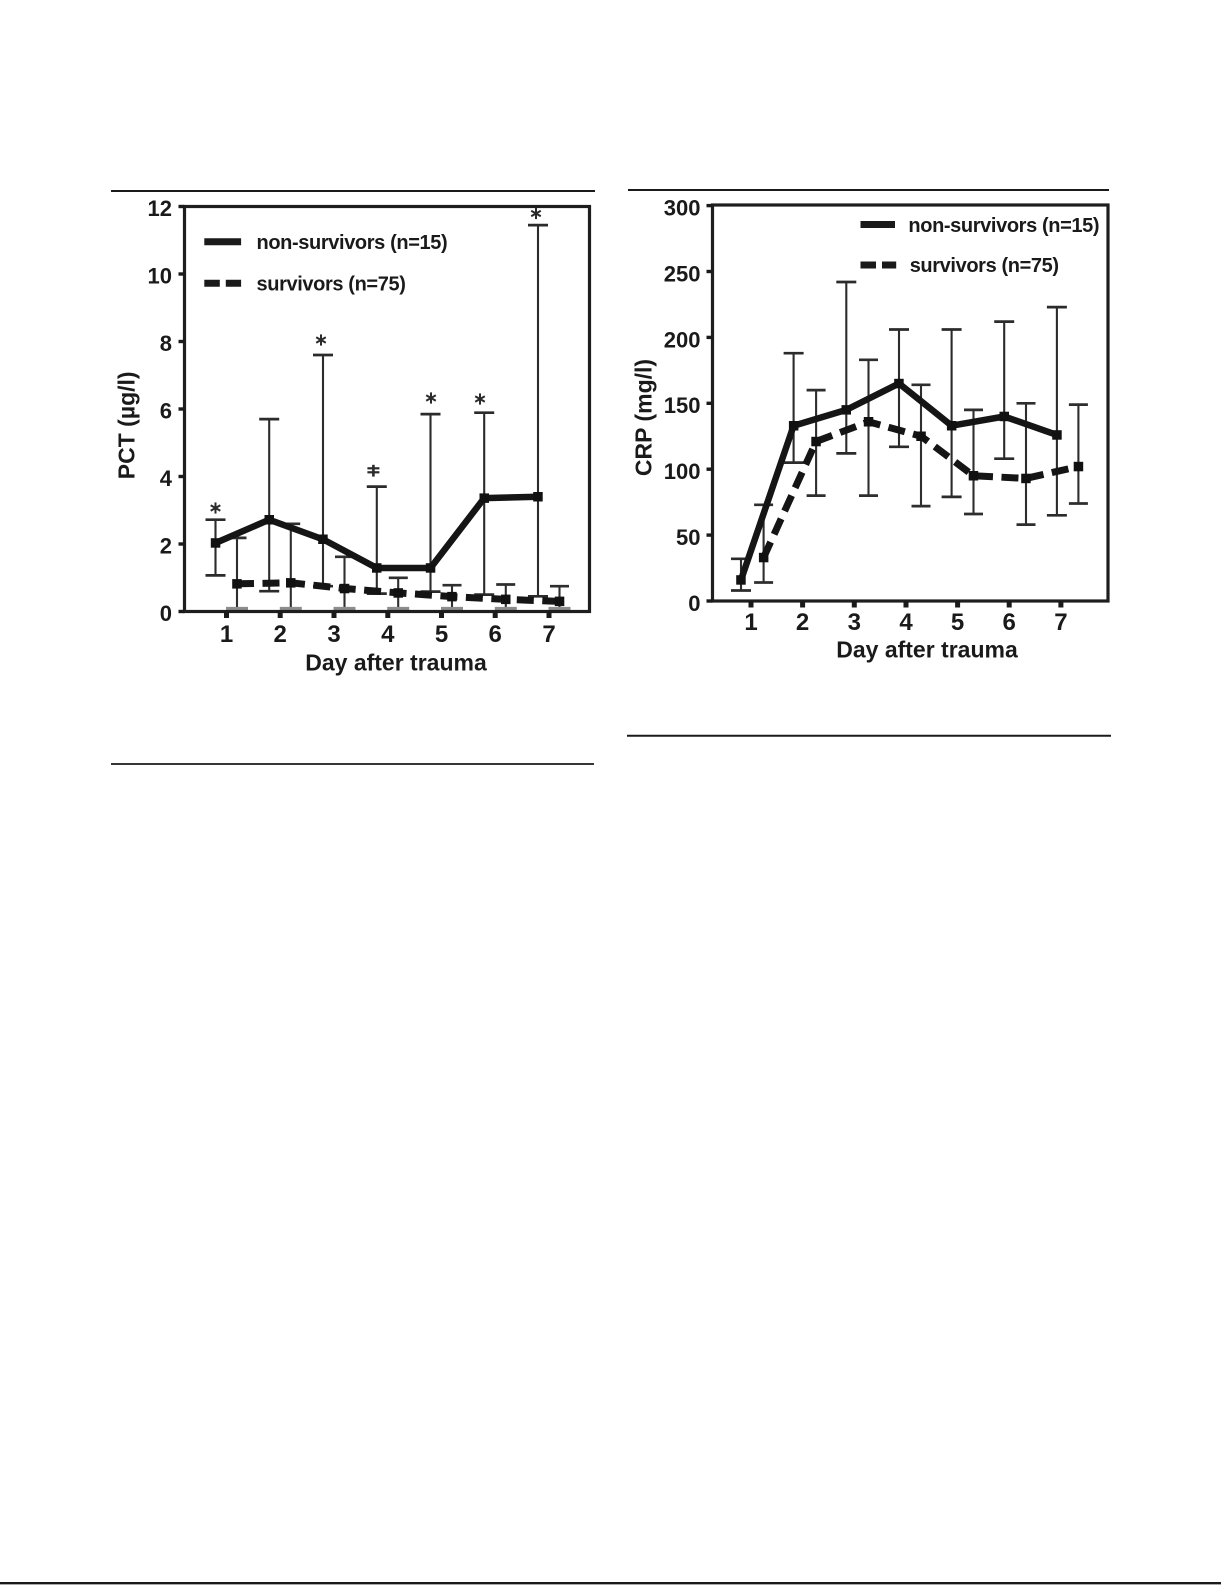  Describe the element at coordinates (682, 405) in the screenshot. I see `svg-text: 150` at that location.